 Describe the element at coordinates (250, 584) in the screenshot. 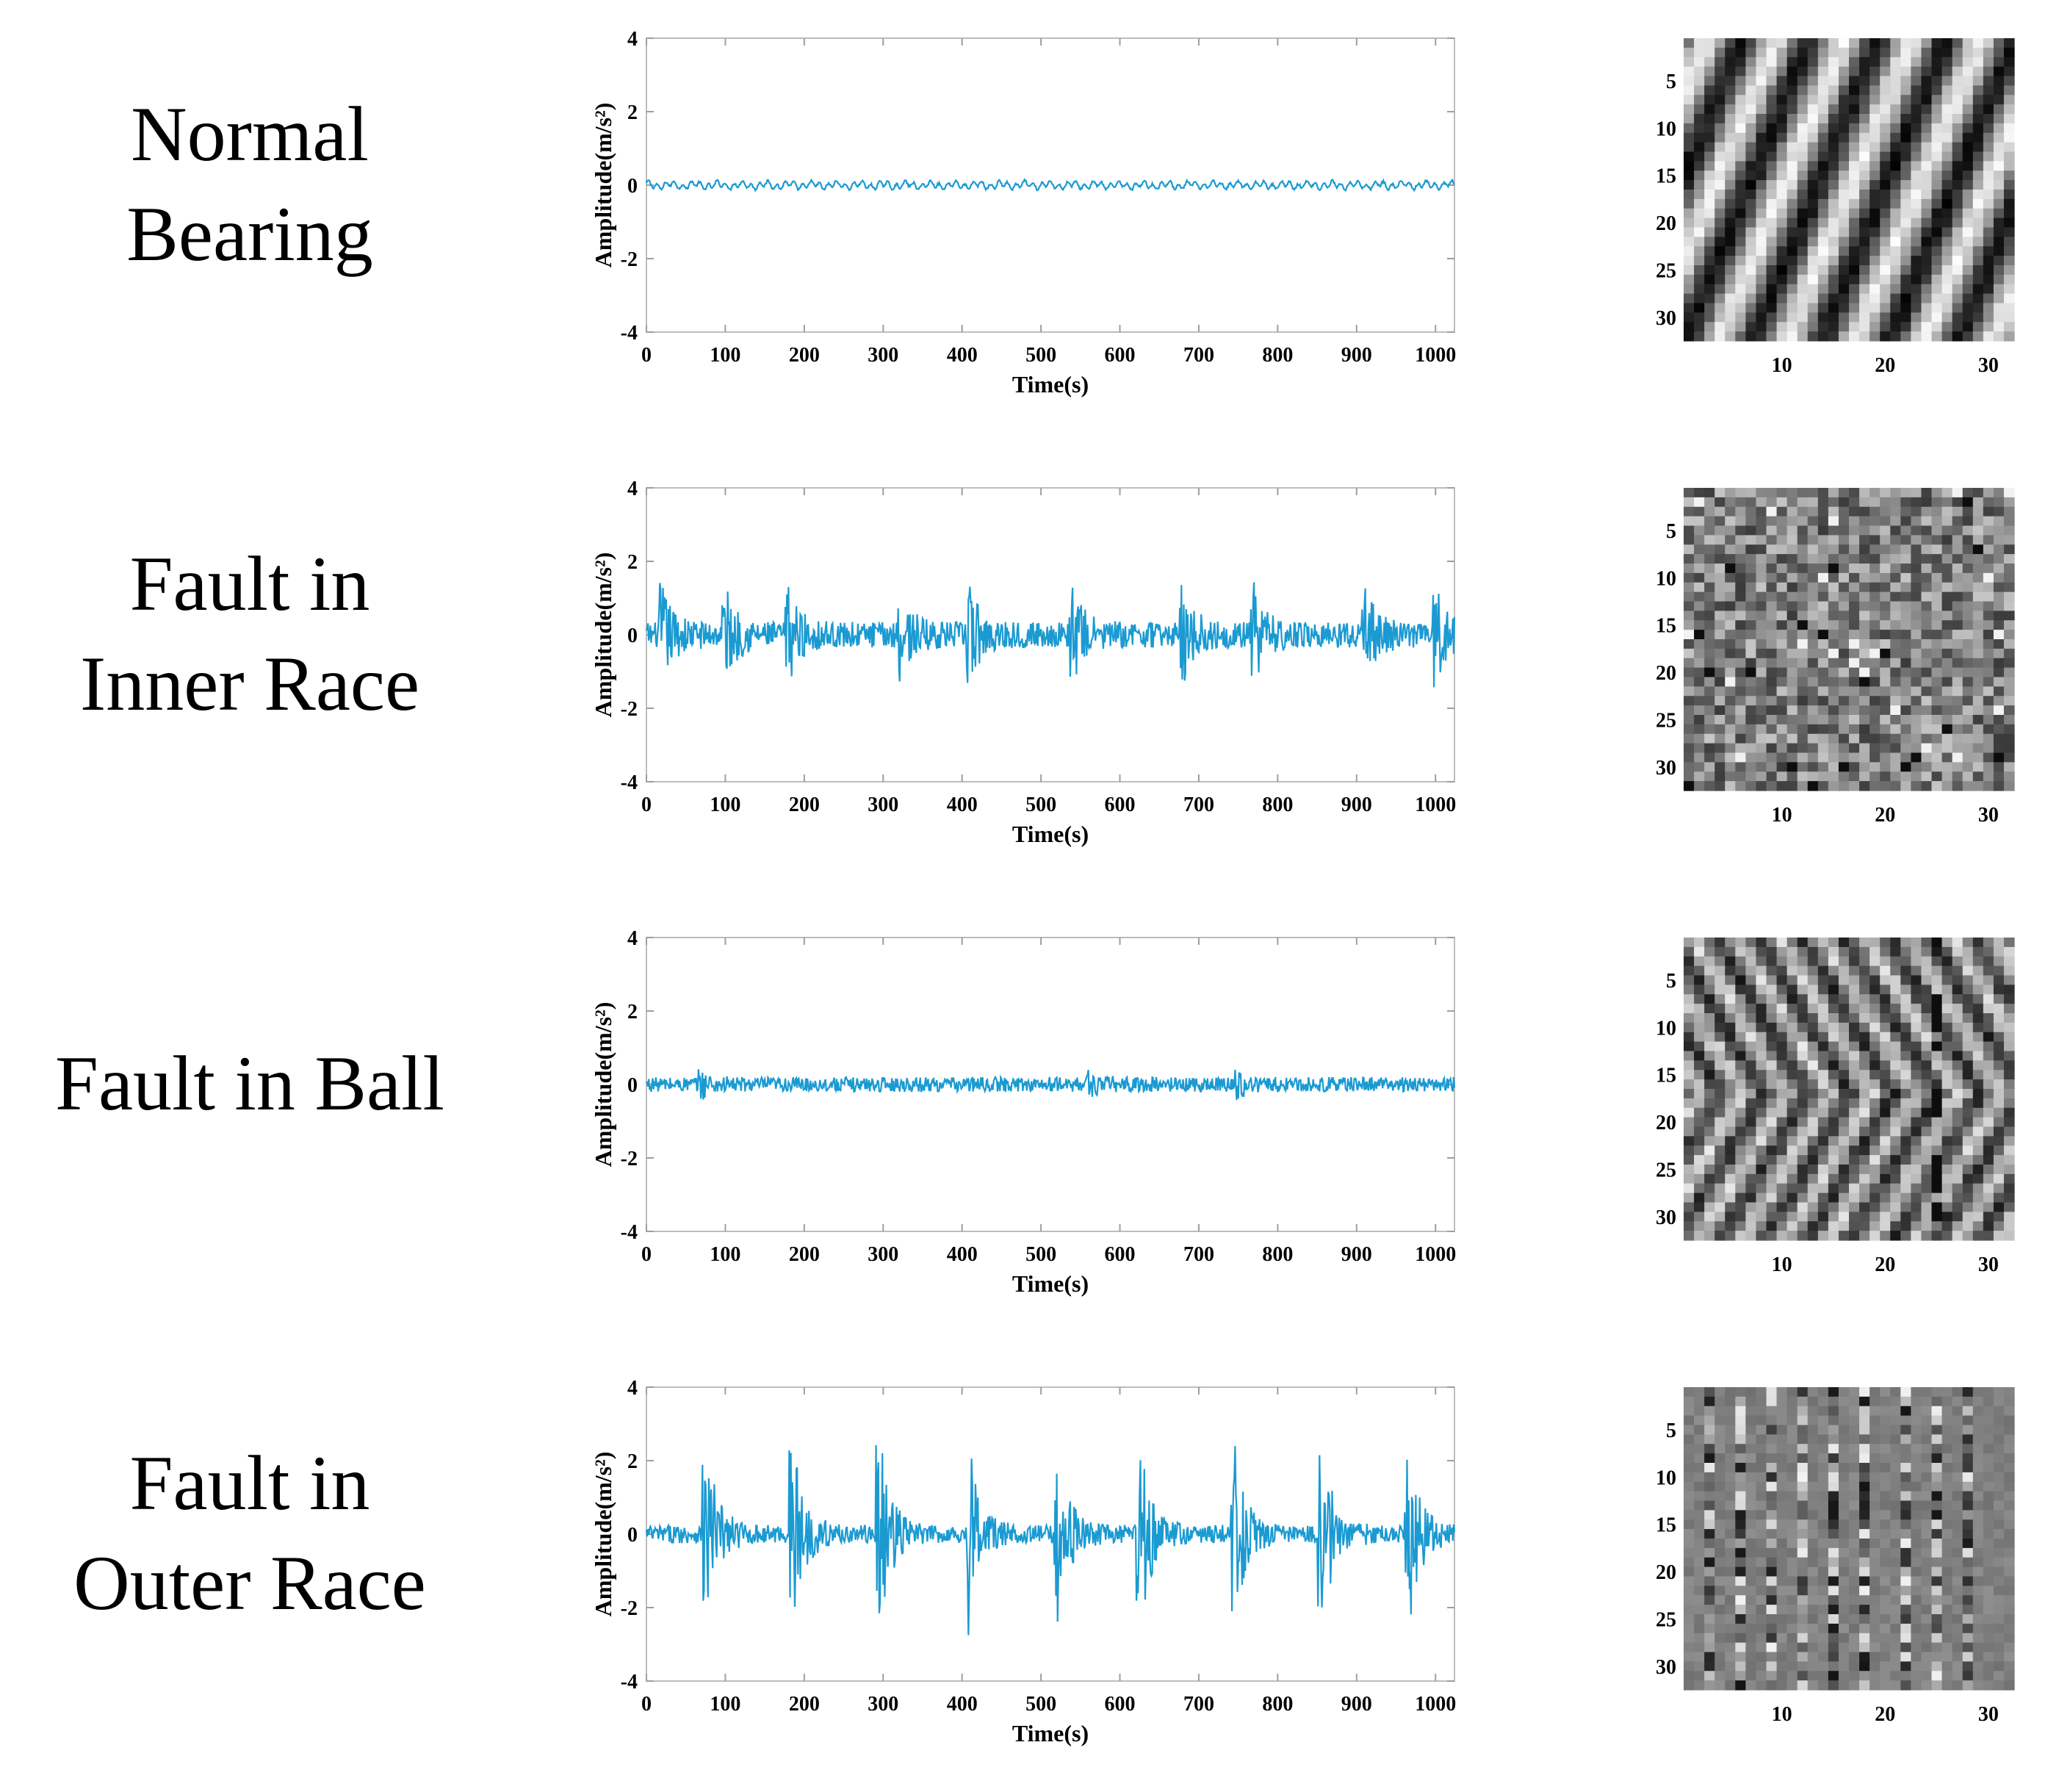

I see `row-label-line-1: Fault in` at that location.